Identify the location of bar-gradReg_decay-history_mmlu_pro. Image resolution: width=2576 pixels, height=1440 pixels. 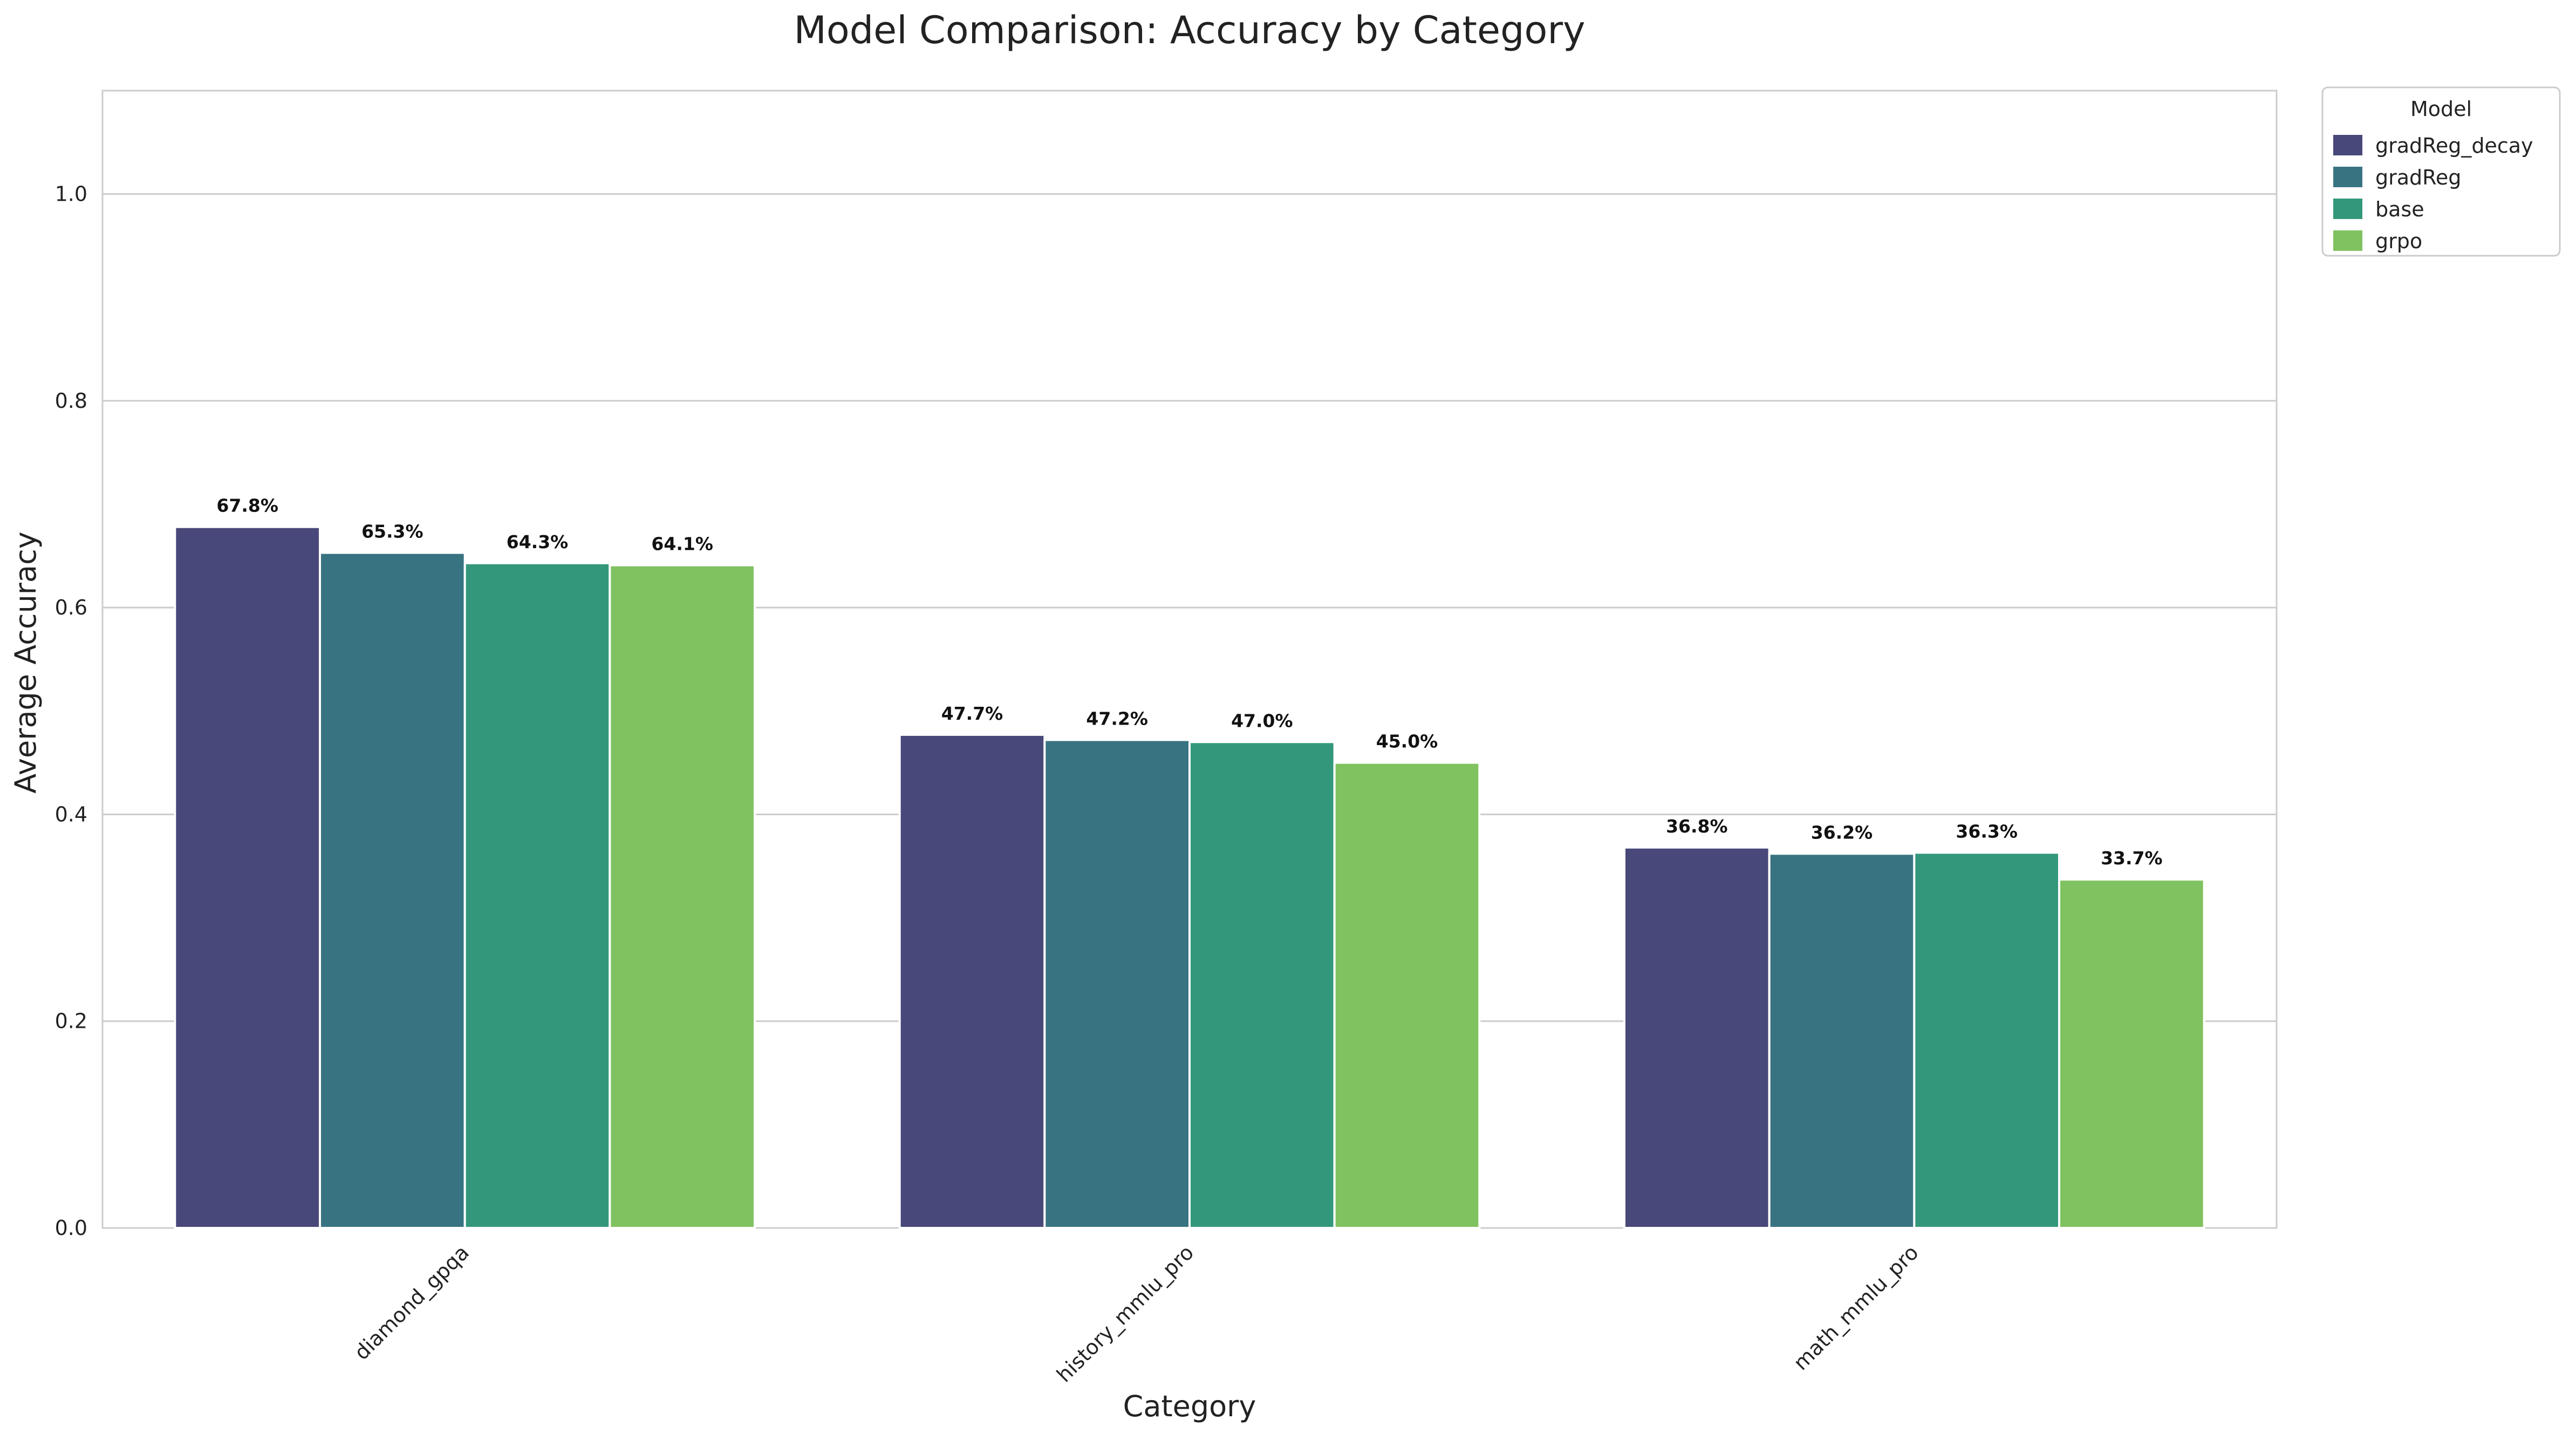
(972, 981).